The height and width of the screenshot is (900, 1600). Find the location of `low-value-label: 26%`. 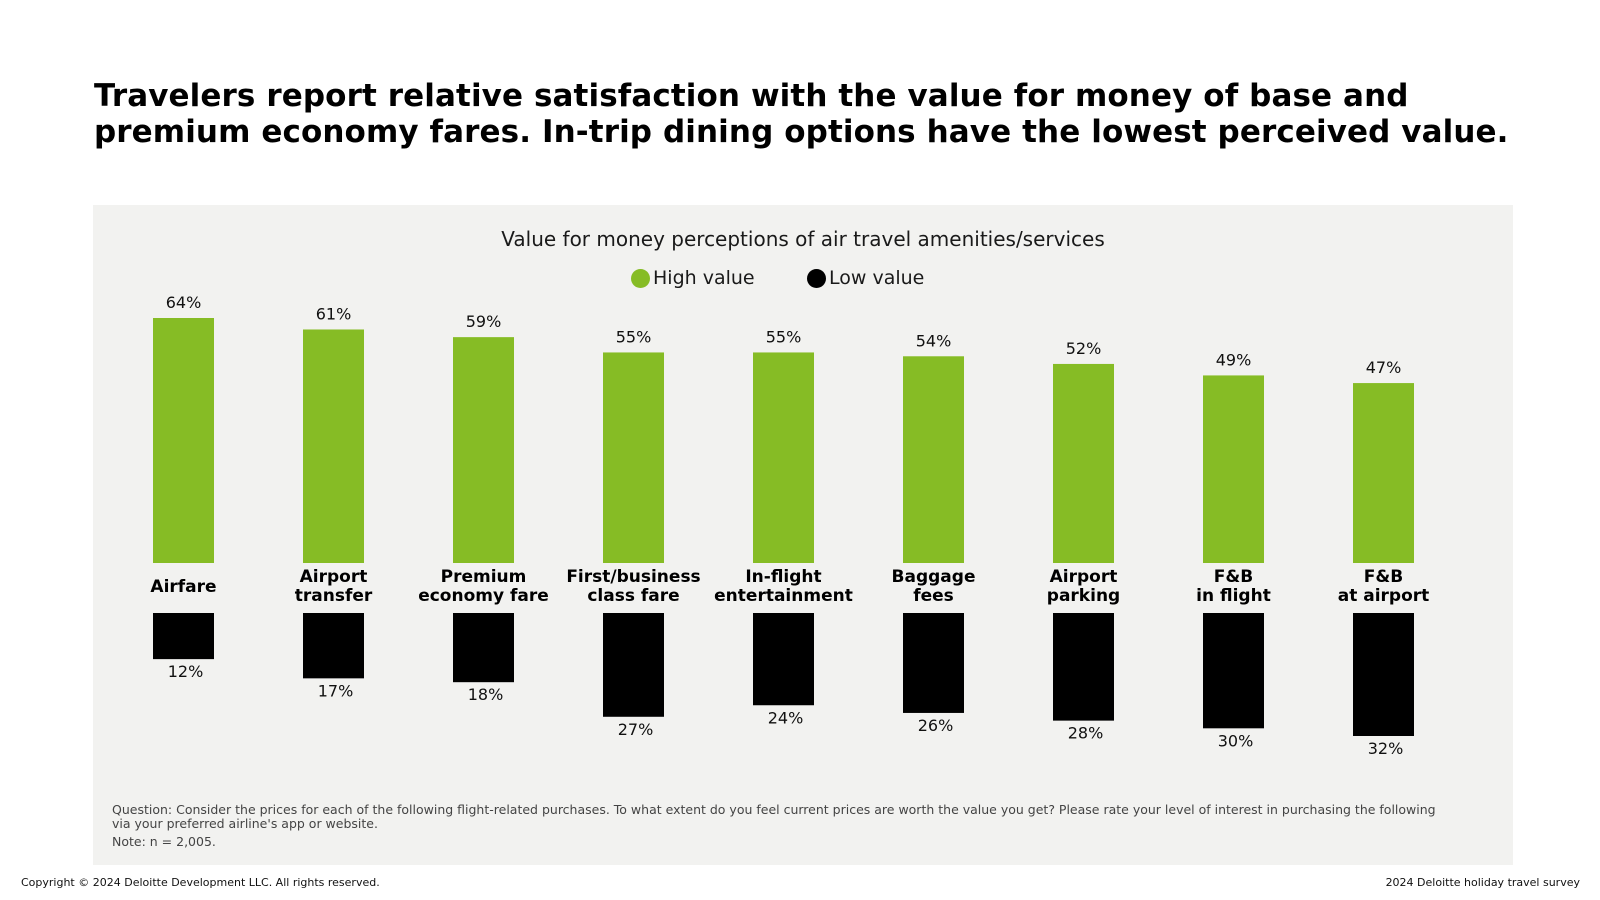

low-value-label: 26% is located at coordinates (936, 725).